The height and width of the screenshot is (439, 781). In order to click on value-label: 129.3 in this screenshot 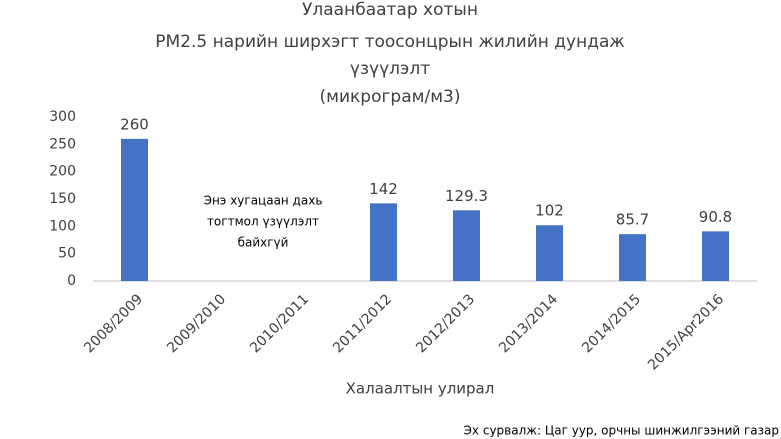, I will do `click(466, 196)`.